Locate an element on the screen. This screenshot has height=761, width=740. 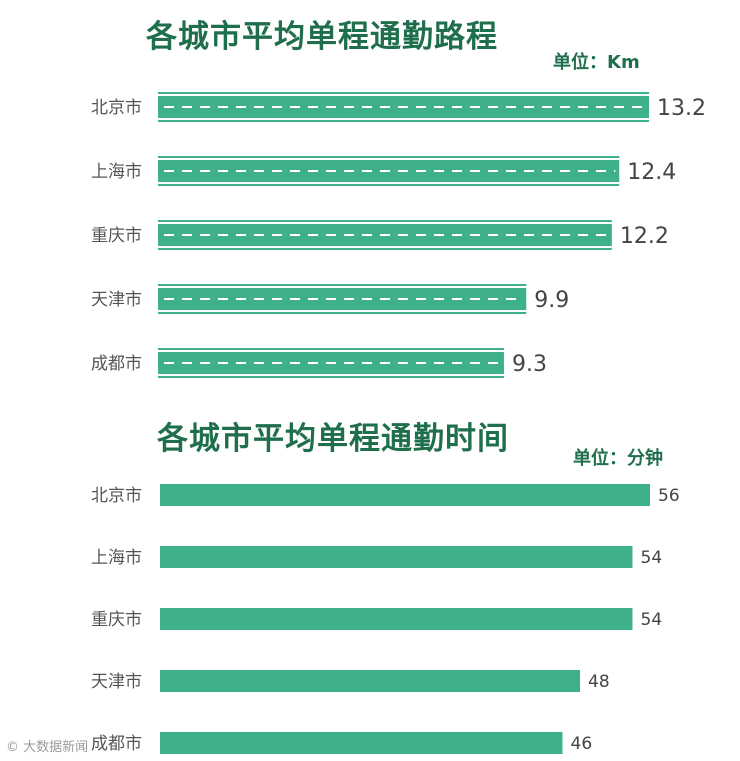
time-unit-label: 单位：分钟 is located at coordinates (618, 458).